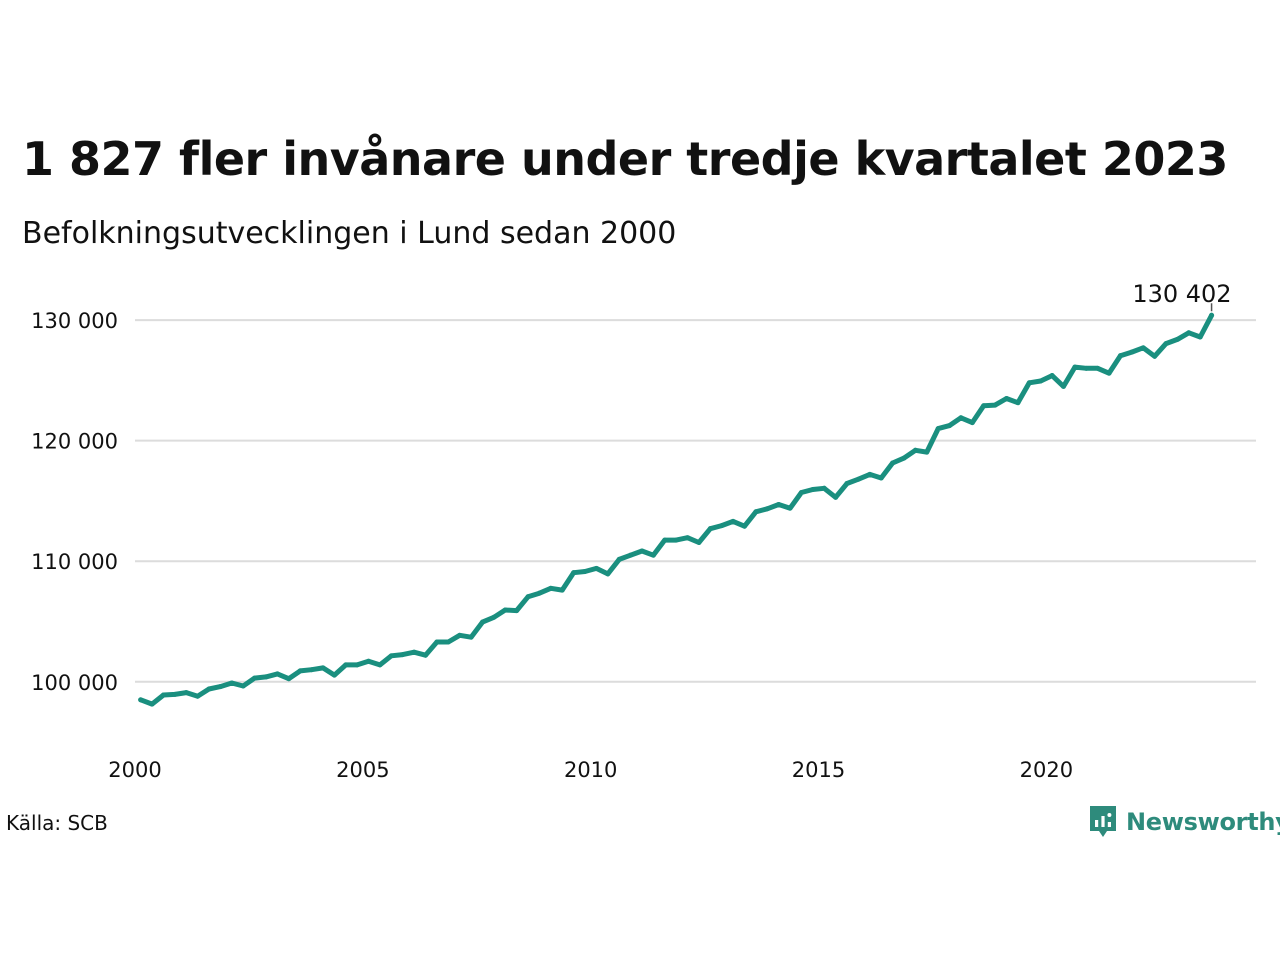 This screenshot has width=1280, height=960. What do you see at coordinates (57, 823) in the screenshot?
I see `source-note: Källa: SCB` at bounding box center [57, 823].